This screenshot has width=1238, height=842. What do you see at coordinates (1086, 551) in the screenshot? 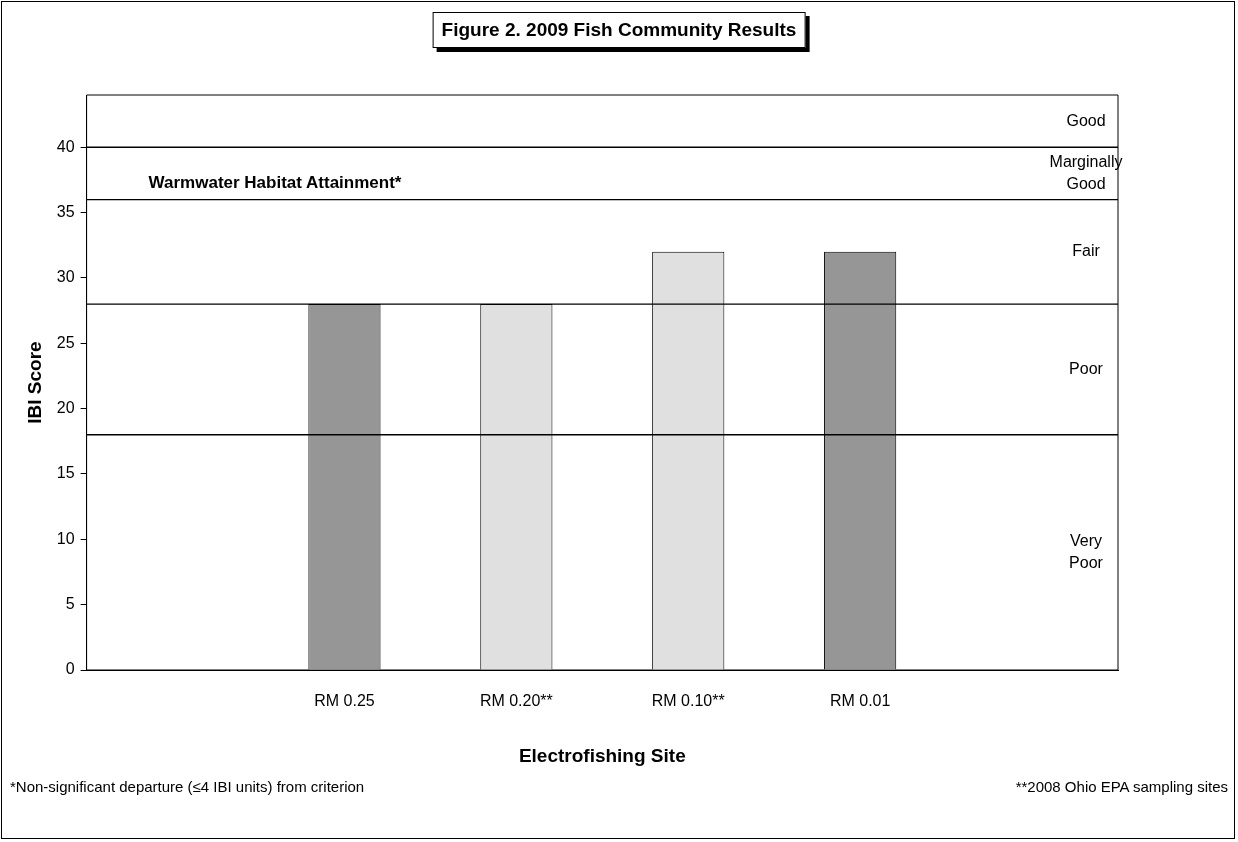
I see `annotation: Very Poor` at bounding box center [1086, 551].